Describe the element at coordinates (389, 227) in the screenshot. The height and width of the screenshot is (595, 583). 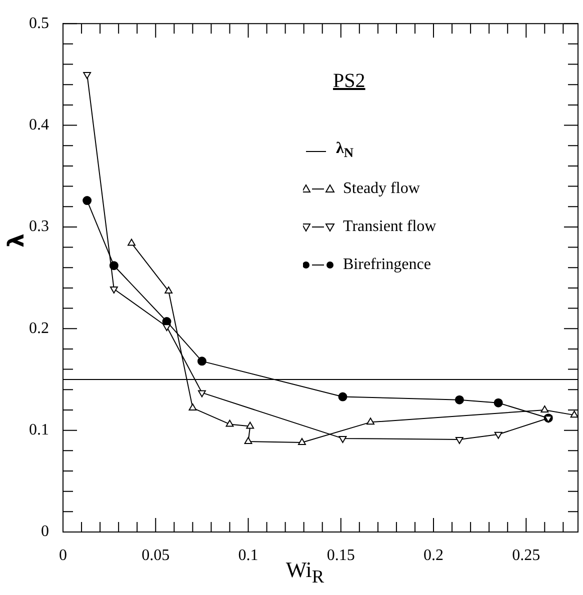
I see `legend-label: Transient flow` at that location.